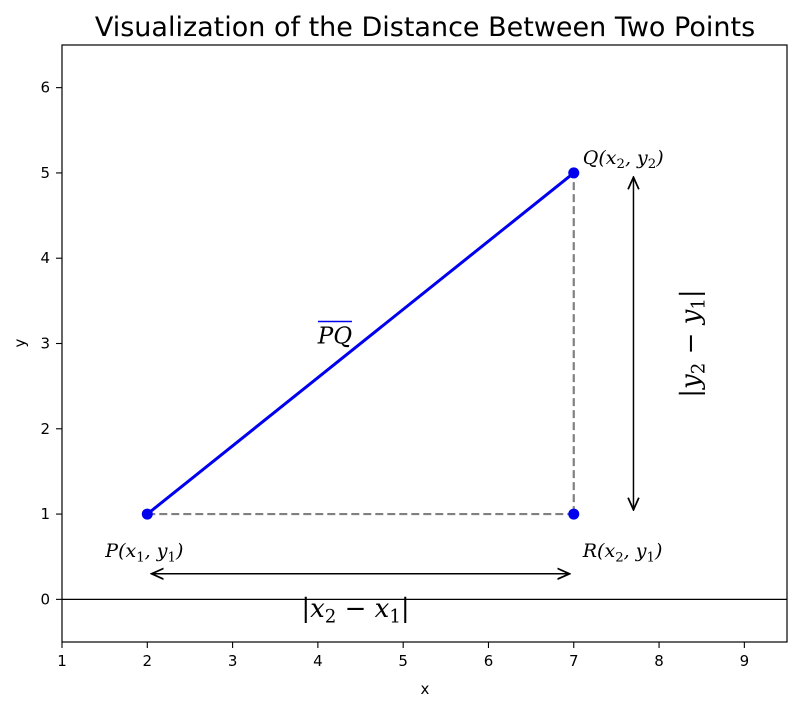  I want to click on y-axis-label: y, so click(20, 342).